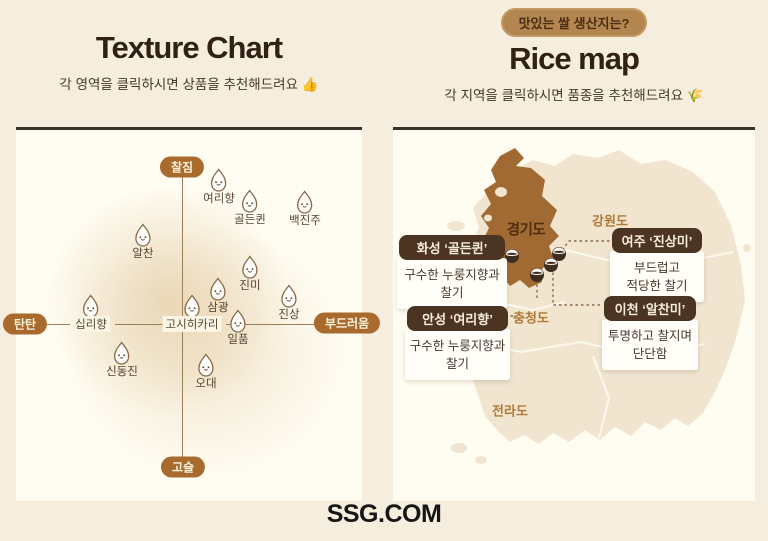 This screenshot has height=541, width=768. I want to click on chart-rice-item-label: 십리향, so click(91, 324).